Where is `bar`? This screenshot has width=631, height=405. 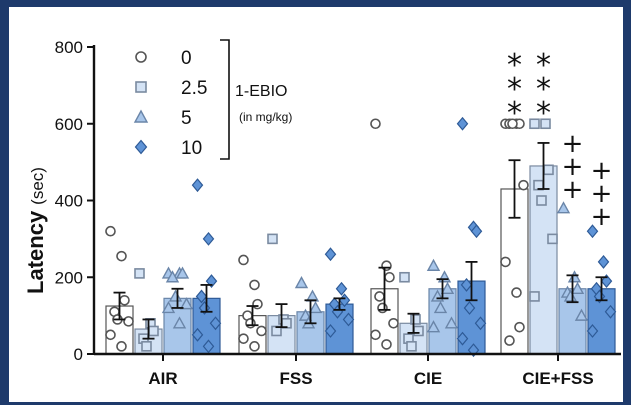
bar is located at coordinates (543, 260).